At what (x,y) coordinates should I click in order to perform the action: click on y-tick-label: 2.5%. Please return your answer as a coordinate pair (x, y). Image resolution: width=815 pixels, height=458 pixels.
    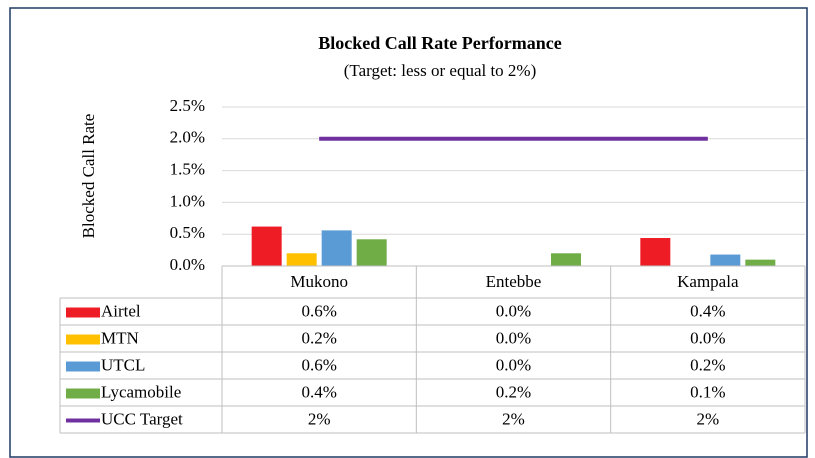
    Looking at the image, I should click on (187, 105).